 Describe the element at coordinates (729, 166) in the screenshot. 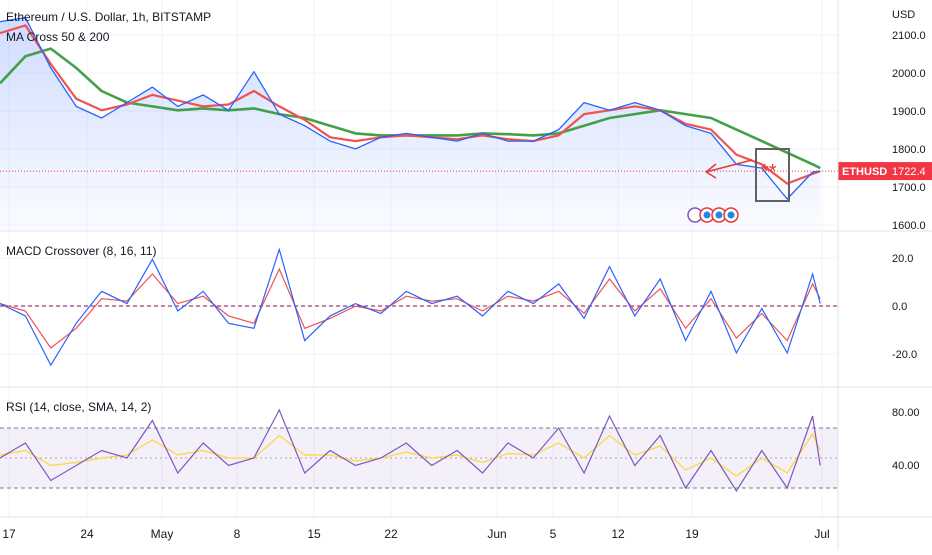

I see `annotation-arrow` at that location.